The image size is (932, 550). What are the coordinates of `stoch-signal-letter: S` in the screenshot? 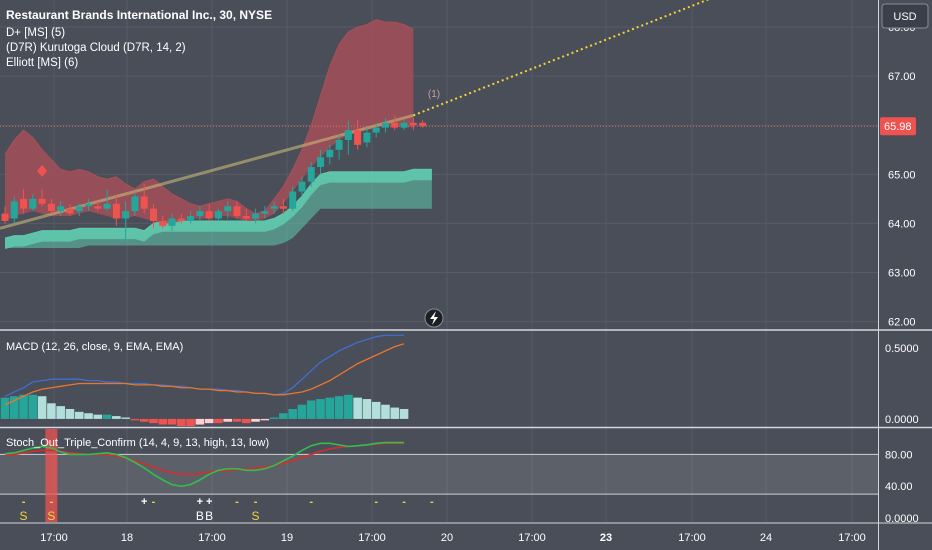 It's located at (24, 516).